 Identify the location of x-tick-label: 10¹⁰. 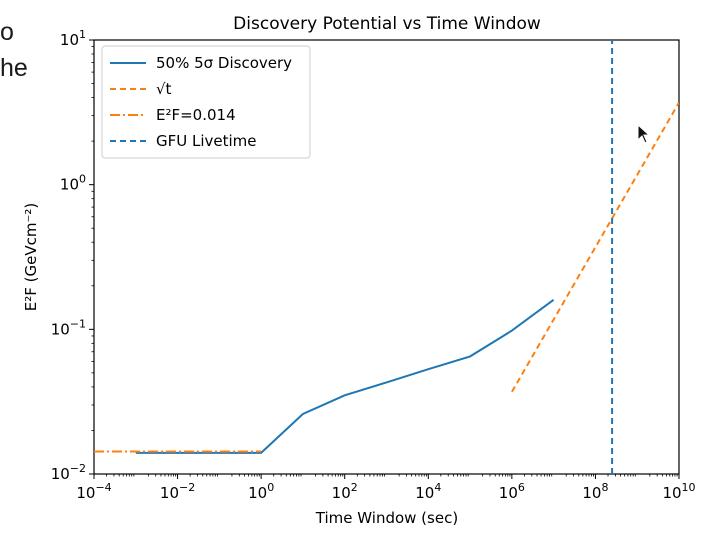
(678, 491).